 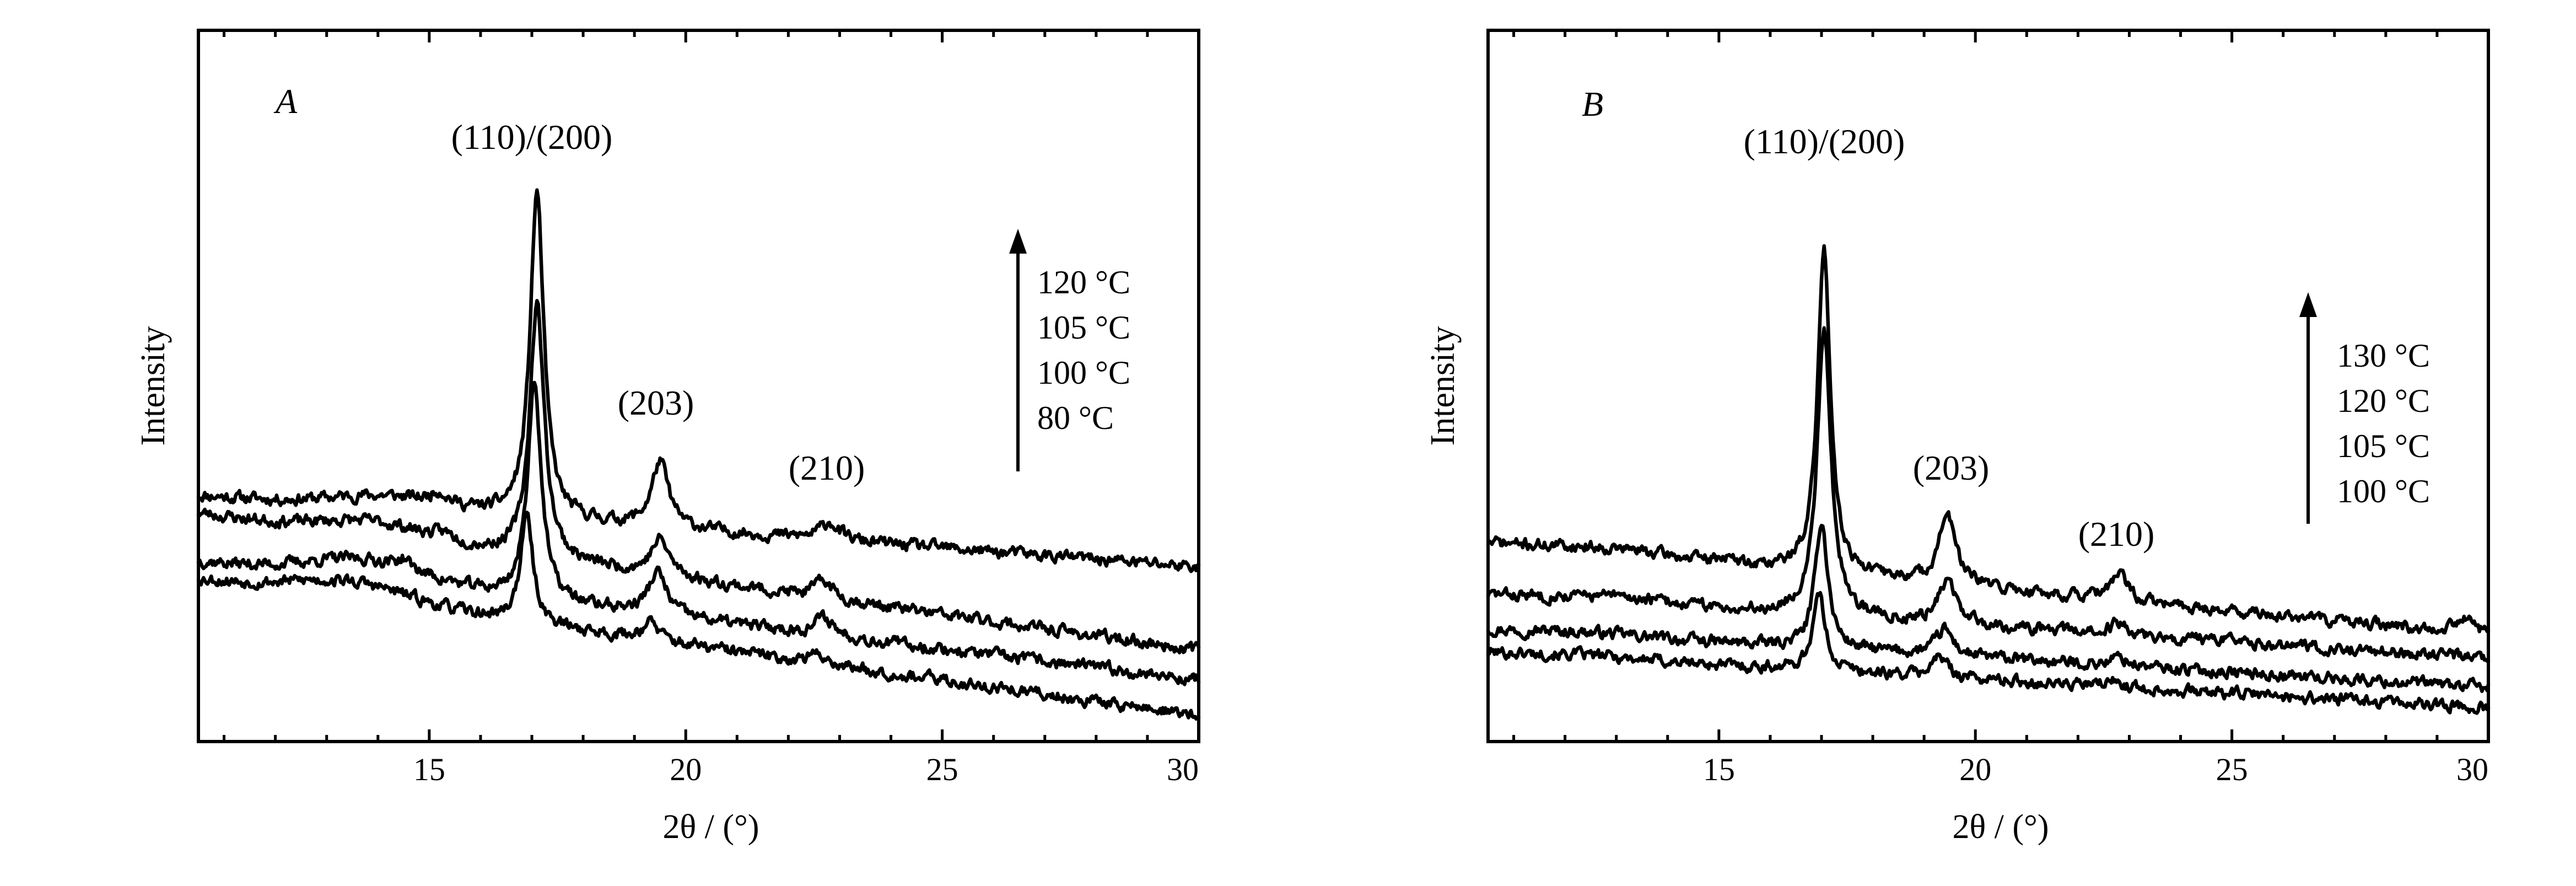 I want to click on panel-a-peak-label-203: (203), so click(x=656, y=402).